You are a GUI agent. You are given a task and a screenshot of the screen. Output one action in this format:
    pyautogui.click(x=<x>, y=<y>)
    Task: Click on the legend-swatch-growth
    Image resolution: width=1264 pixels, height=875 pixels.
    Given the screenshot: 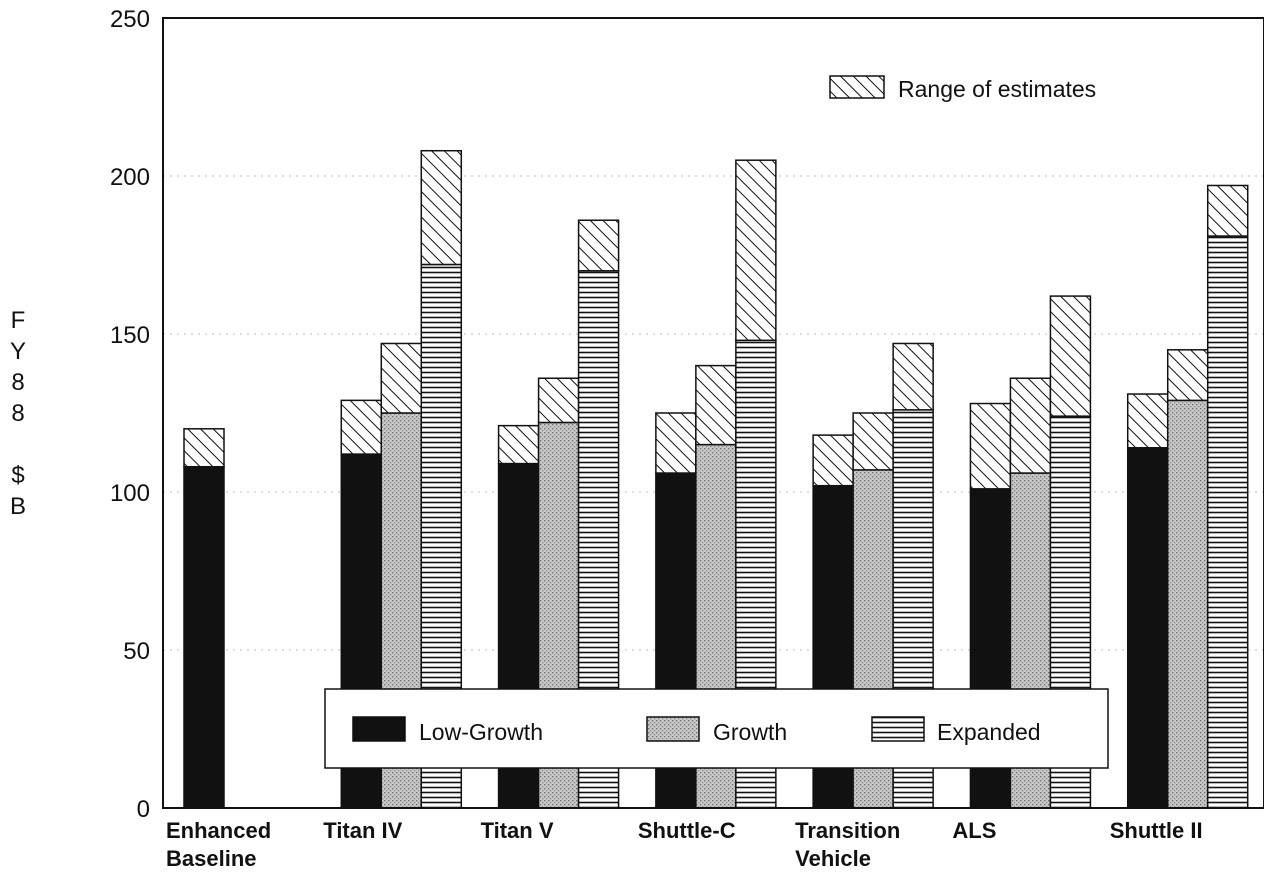 What is the action you would take?
    pyautogui.click(x=673, y=729)
    